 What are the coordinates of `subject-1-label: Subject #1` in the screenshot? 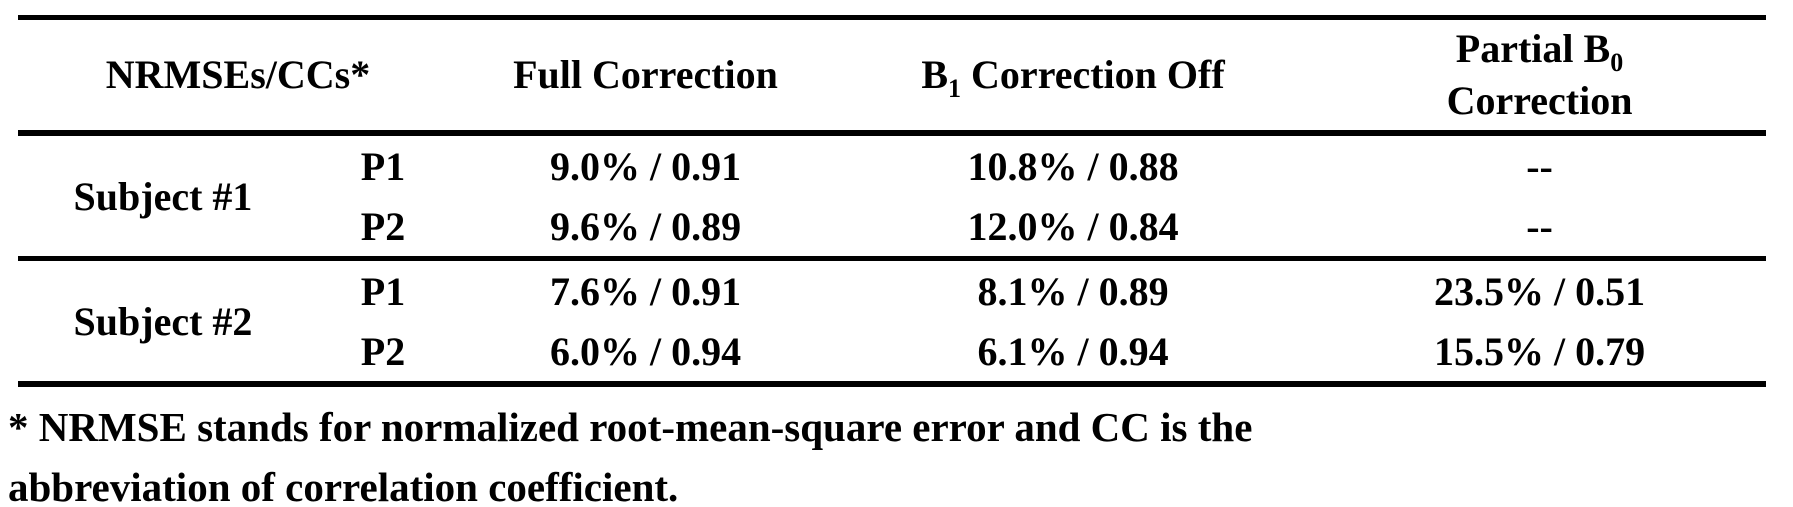 It's located at (163, 196).